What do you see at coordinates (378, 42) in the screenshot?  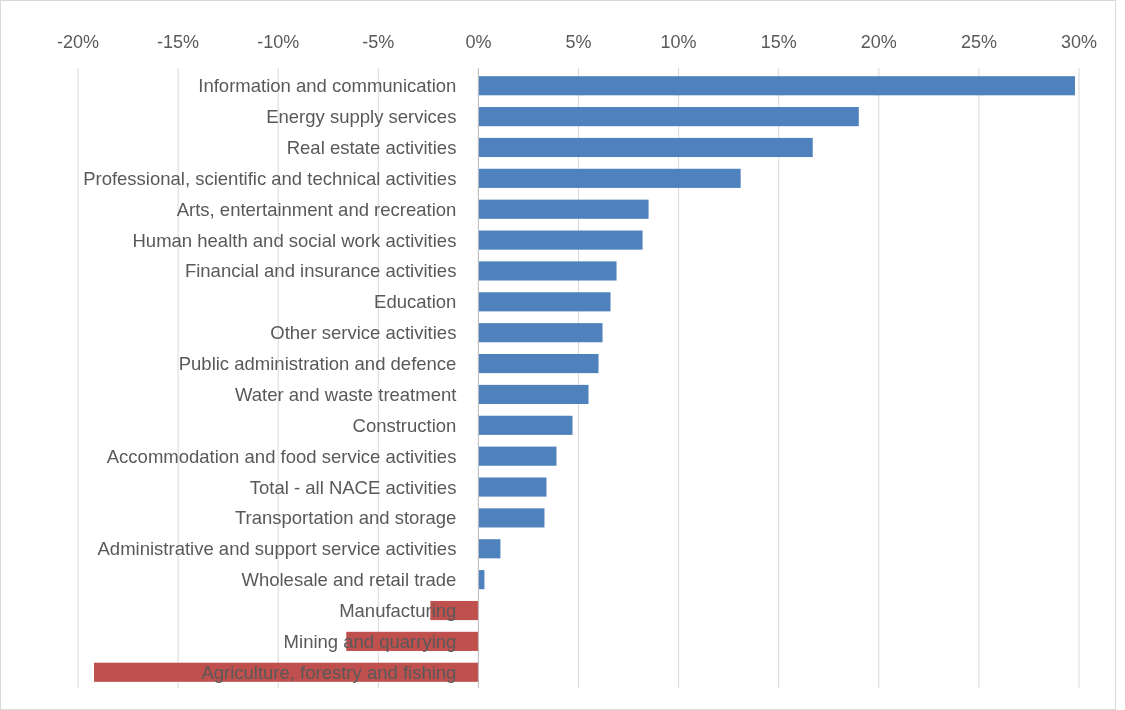 I see `x-tick-label: -5%` at bounding box center [378, 42].